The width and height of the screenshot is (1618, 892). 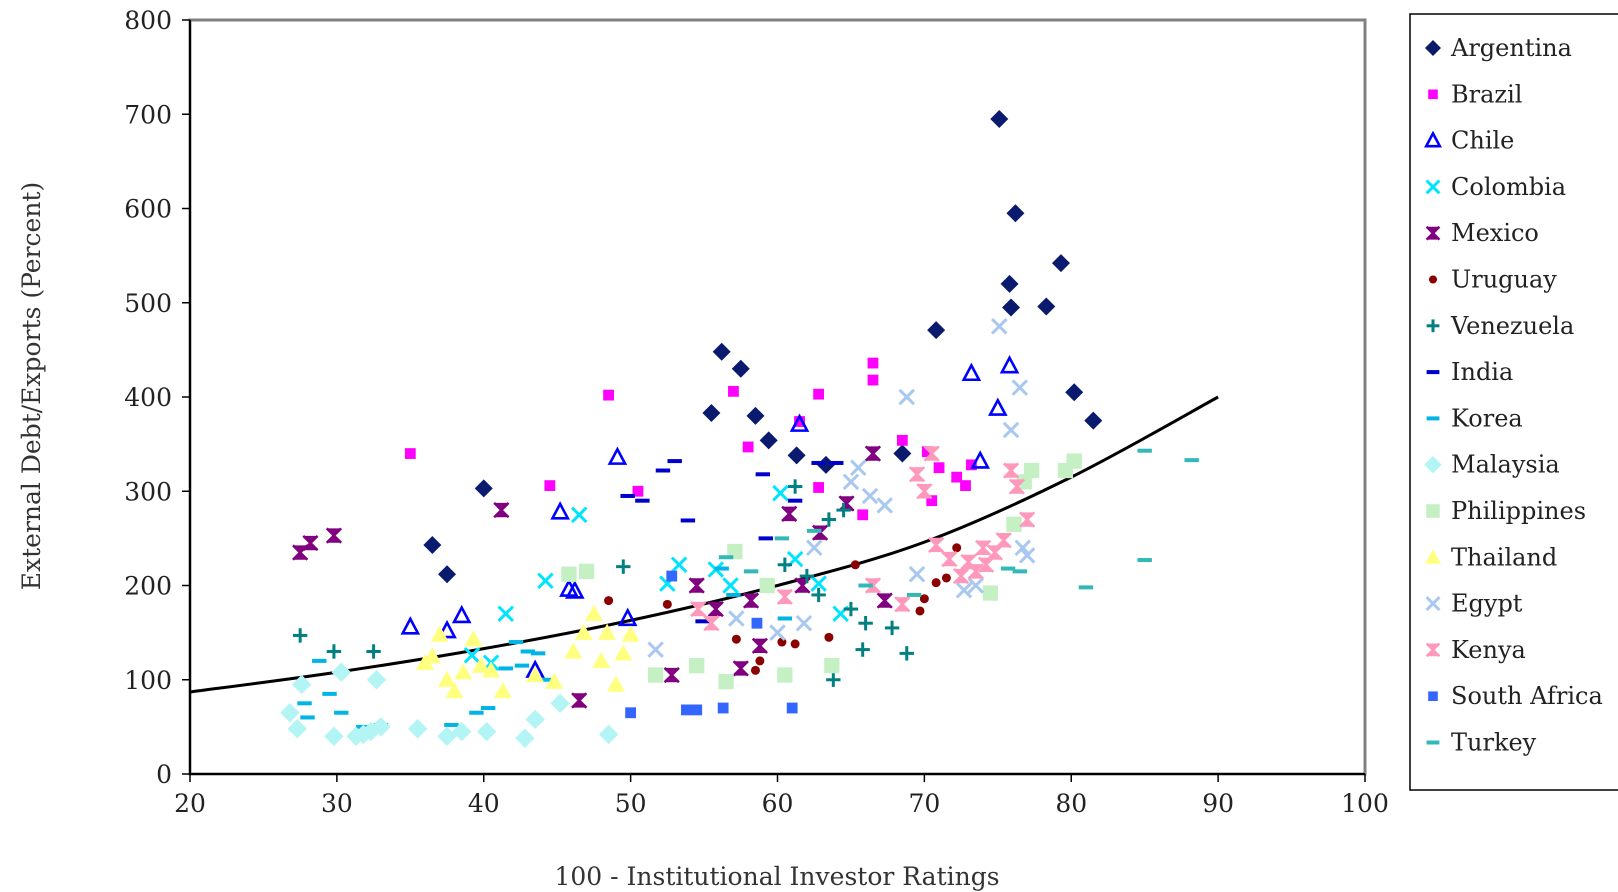 What do you see at coordinates (1511, 48) in the screenshot?
I see `legend-label-argentina: Argentina` at bounding box center [1511, 48].